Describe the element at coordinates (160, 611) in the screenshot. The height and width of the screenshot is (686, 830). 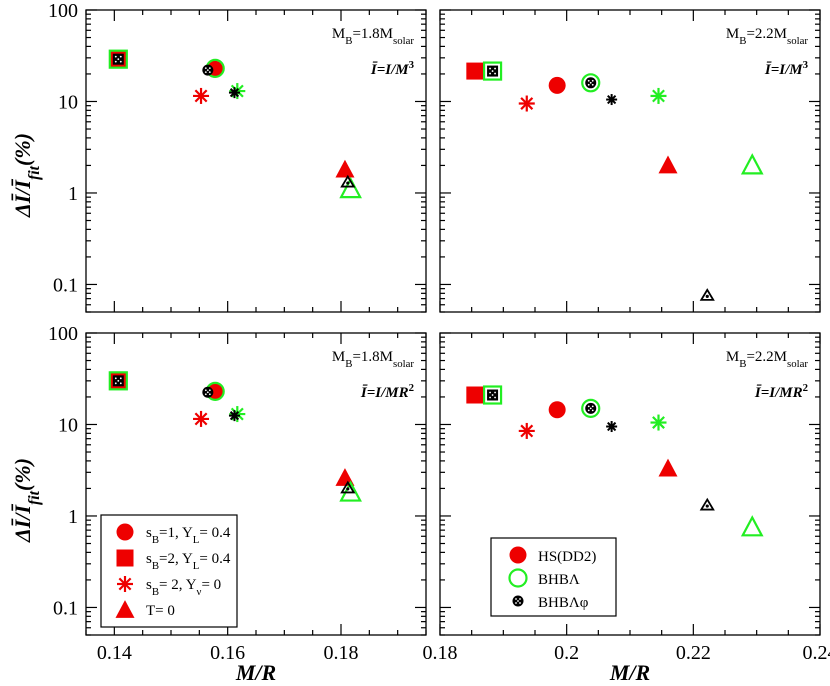
I see `legend-label: T= 0` at that location.